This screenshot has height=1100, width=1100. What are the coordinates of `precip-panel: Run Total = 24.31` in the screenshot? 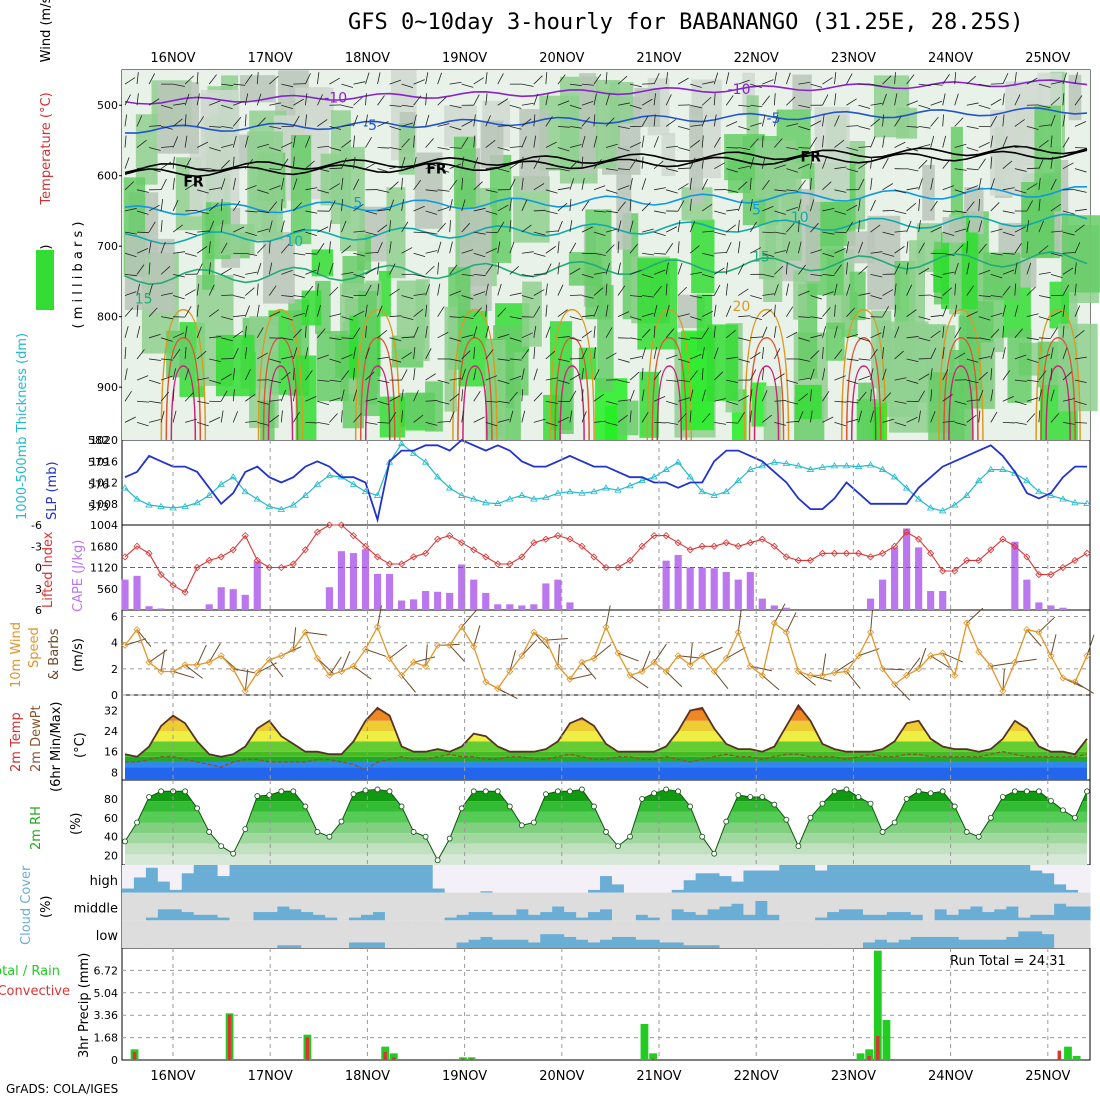 It's located at (606, 1005).